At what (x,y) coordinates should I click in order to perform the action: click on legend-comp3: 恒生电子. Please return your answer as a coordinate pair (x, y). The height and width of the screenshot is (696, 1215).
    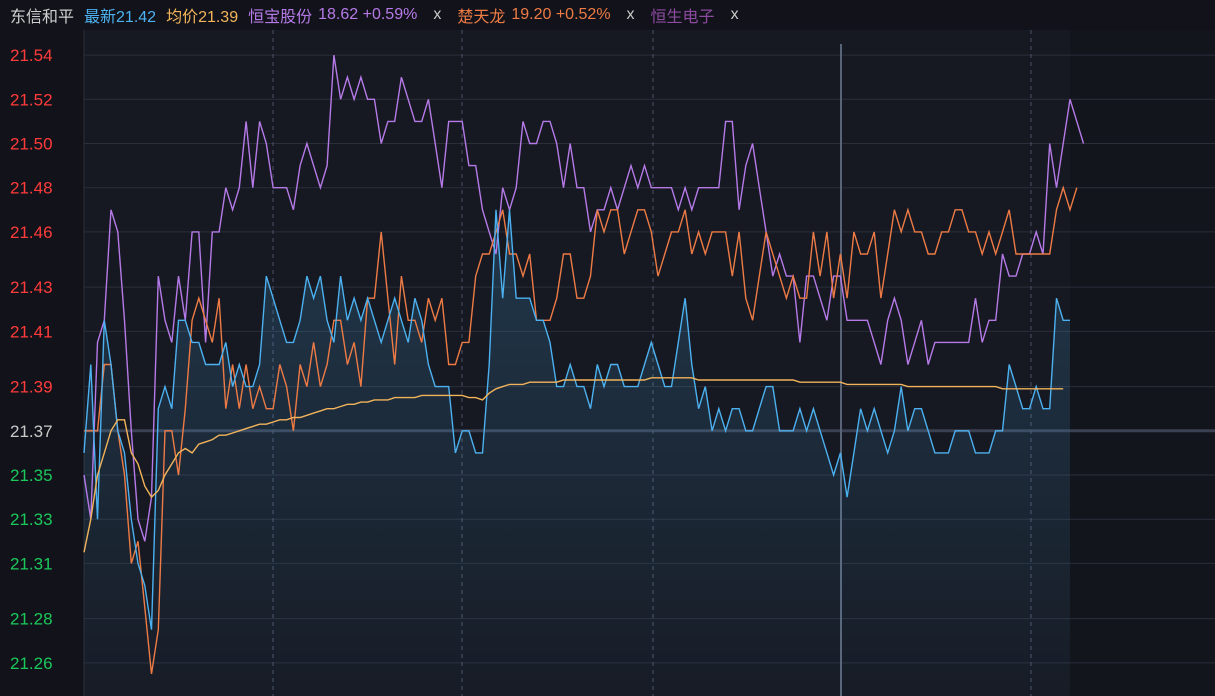
    Looking at the image, I should click on (683, 15).